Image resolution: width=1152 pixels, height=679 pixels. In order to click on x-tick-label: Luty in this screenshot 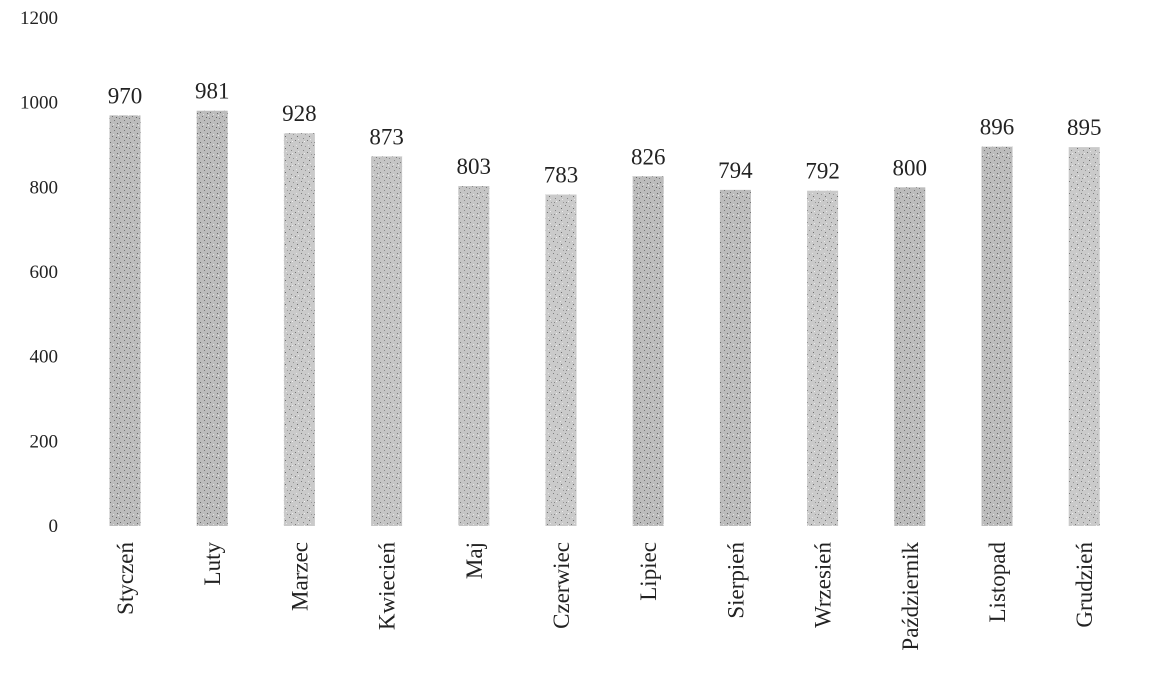, I will do `click(212, 564)`.